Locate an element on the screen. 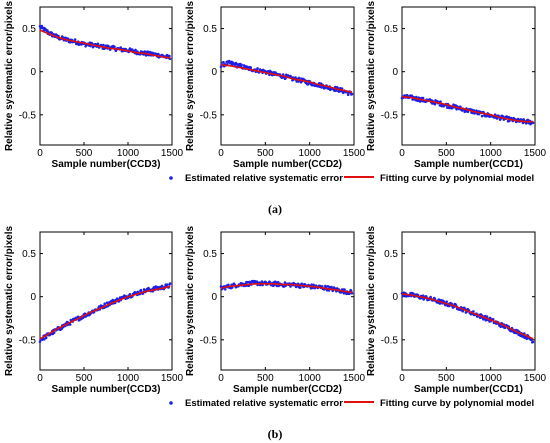 The height and width of the screenshot is (443, 550). legend-point-marker is located at coordinates (171, 178).